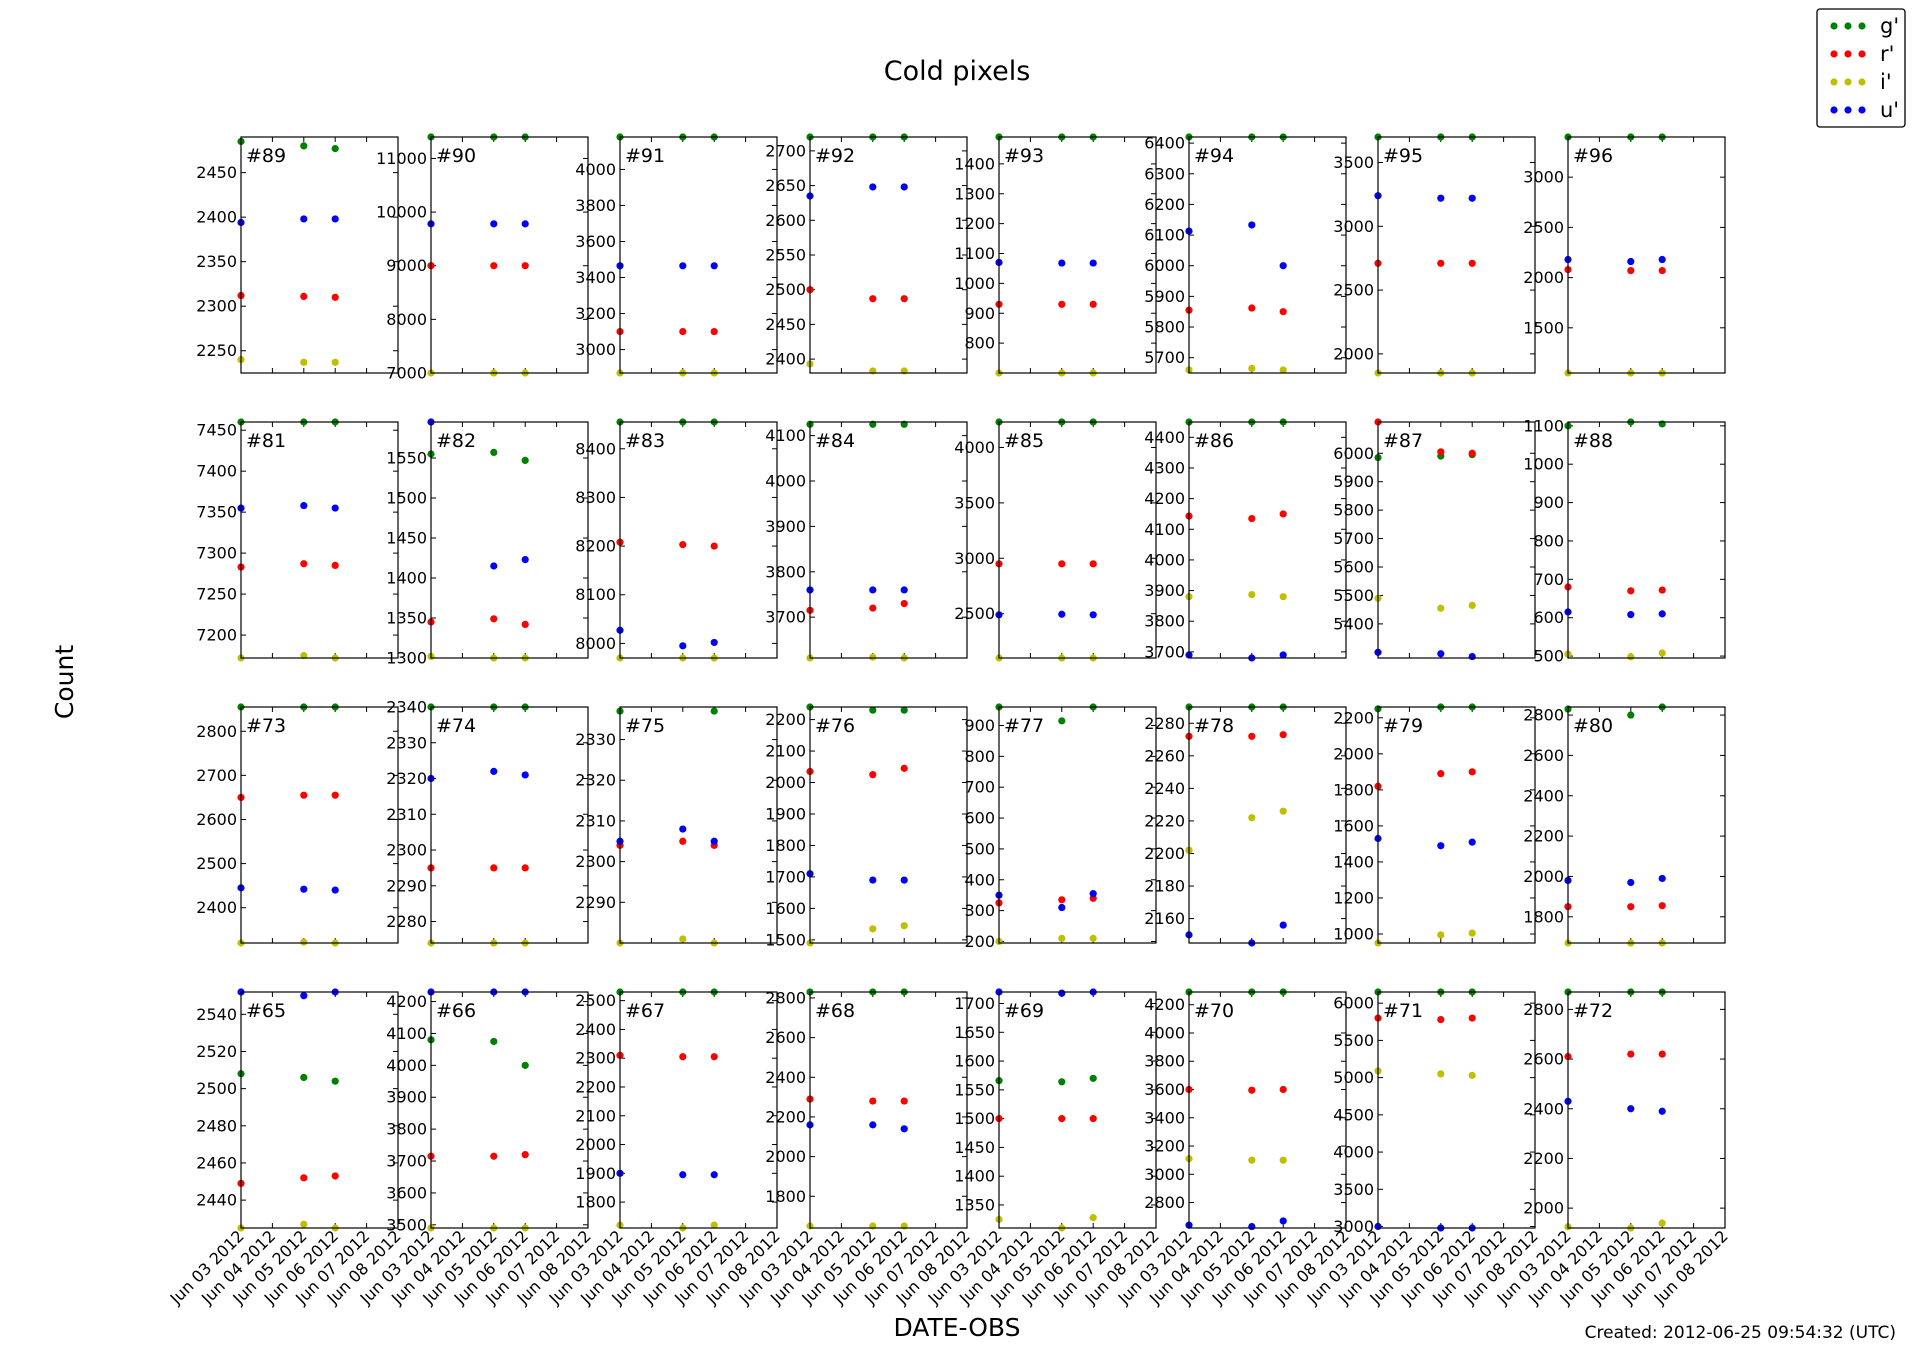 Image resolution: width=1912 pixels, height=1362 pixels. I want to click on y-tick-label: 700, so click(1548, 579).